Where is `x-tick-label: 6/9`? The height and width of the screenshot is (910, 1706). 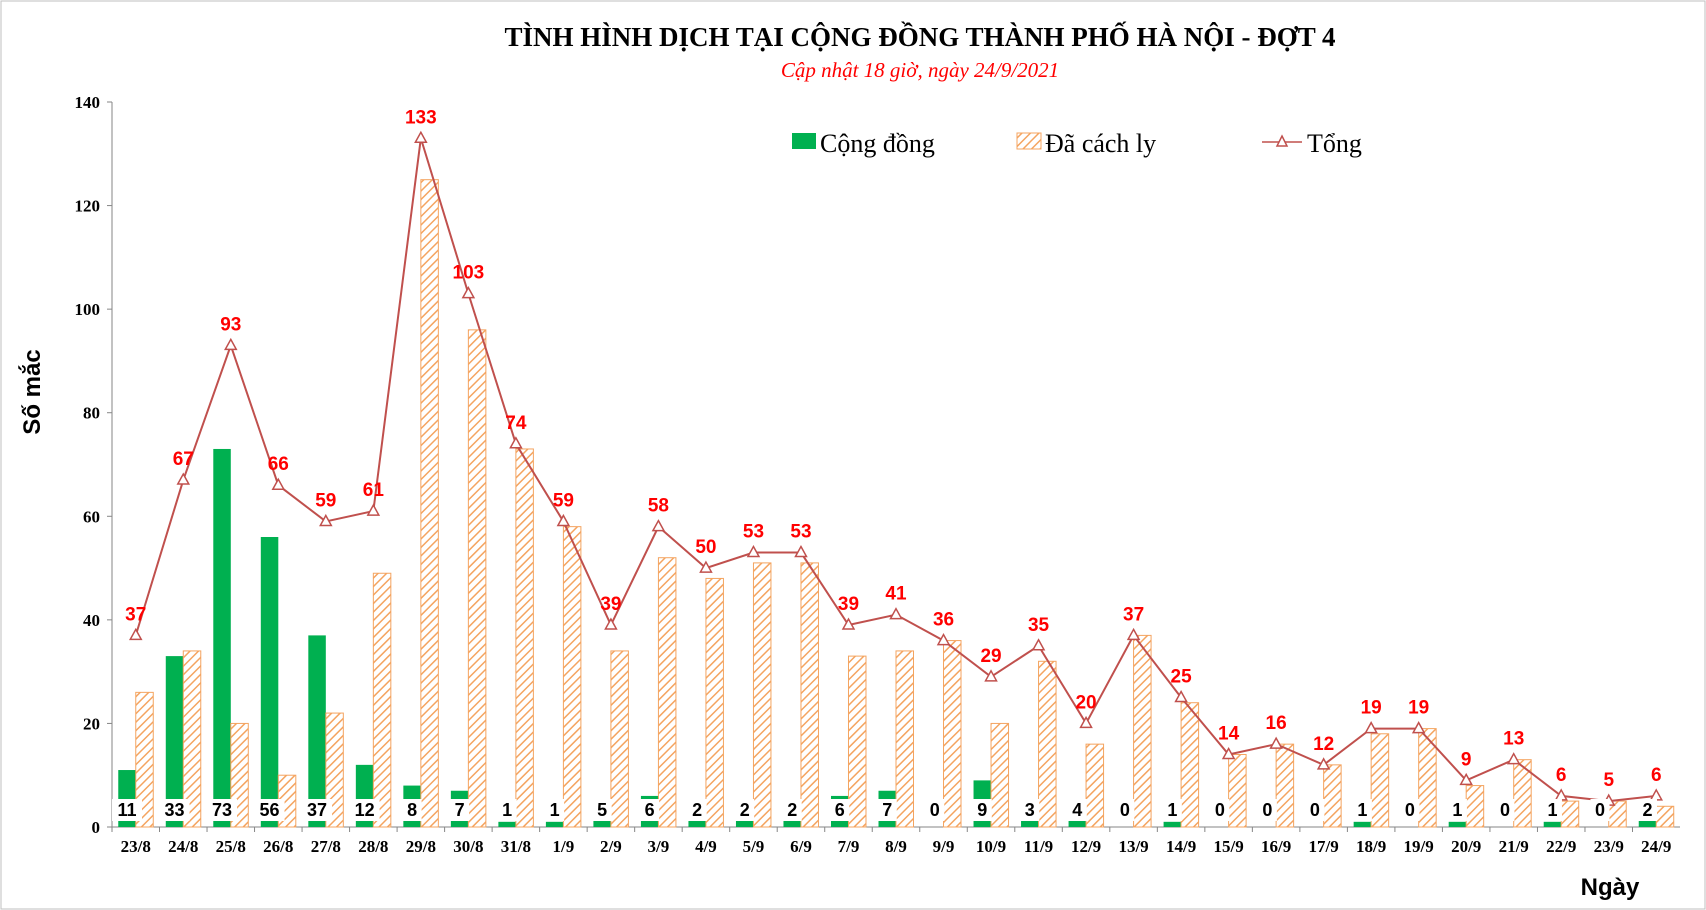
x-tick-label: 6/9 is located at coordinates (801, 846).